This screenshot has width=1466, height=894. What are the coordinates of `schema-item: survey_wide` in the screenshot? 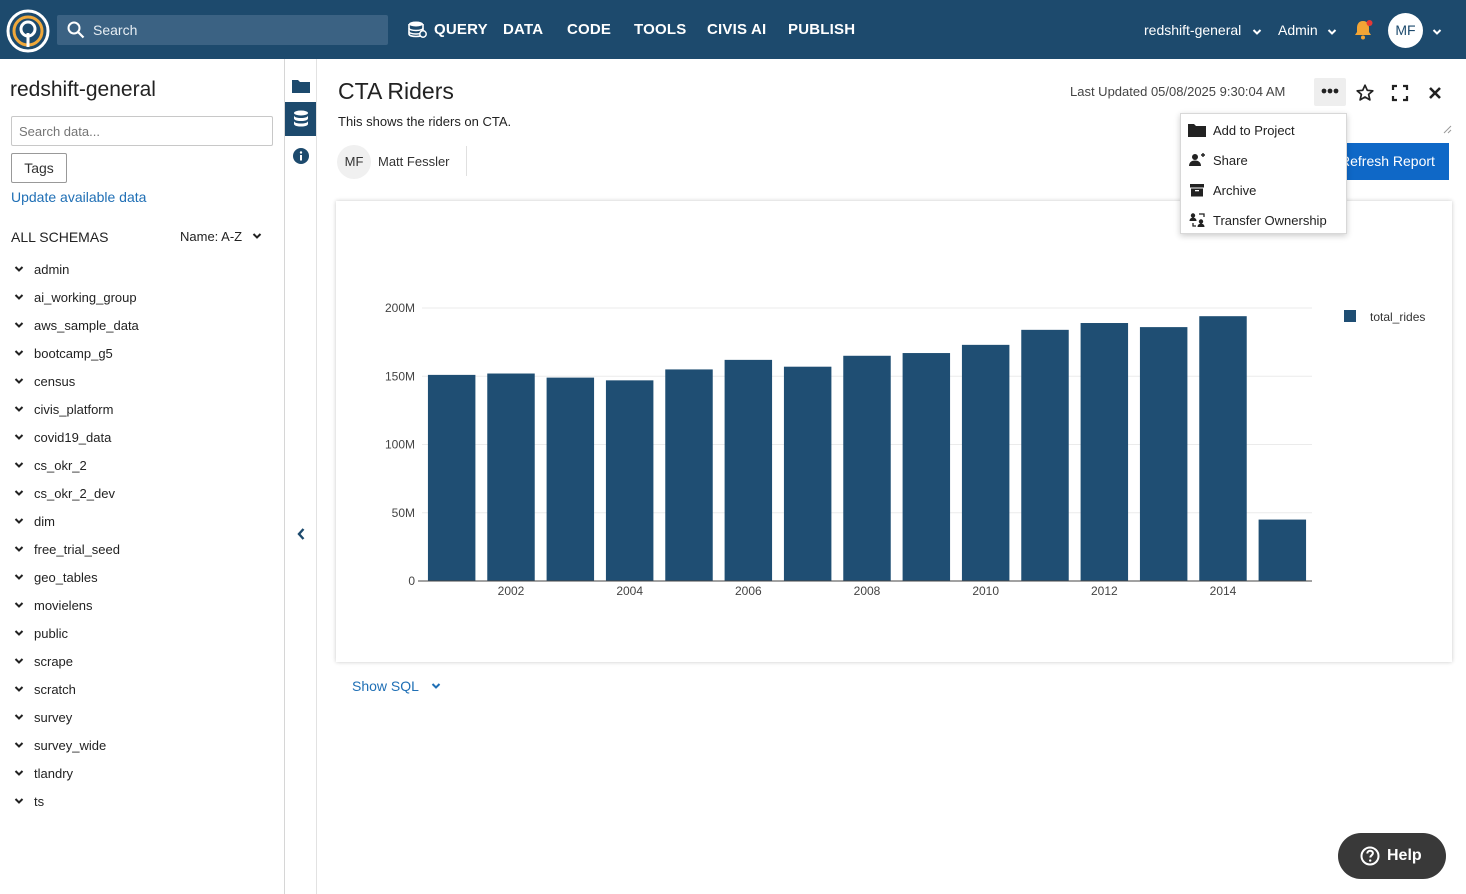 It's located at (144, 745).